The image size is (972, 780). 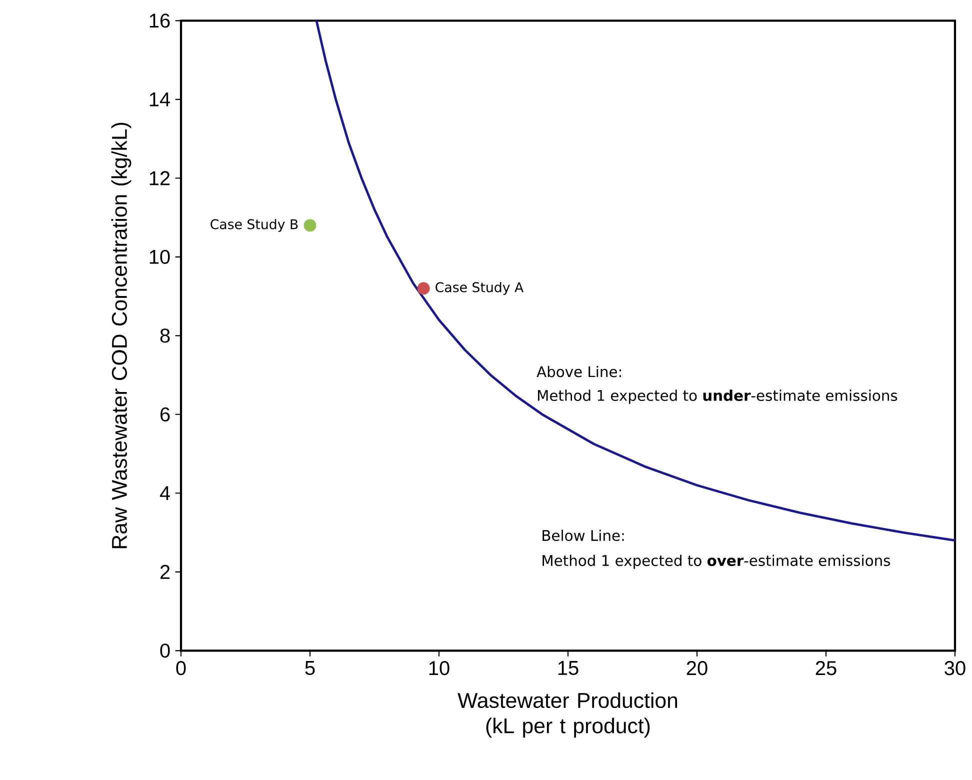 What do you see at coordinates (165, 493) in the screenshot?
I see `y-tick-label: 4` at bounding box center [165, 493].